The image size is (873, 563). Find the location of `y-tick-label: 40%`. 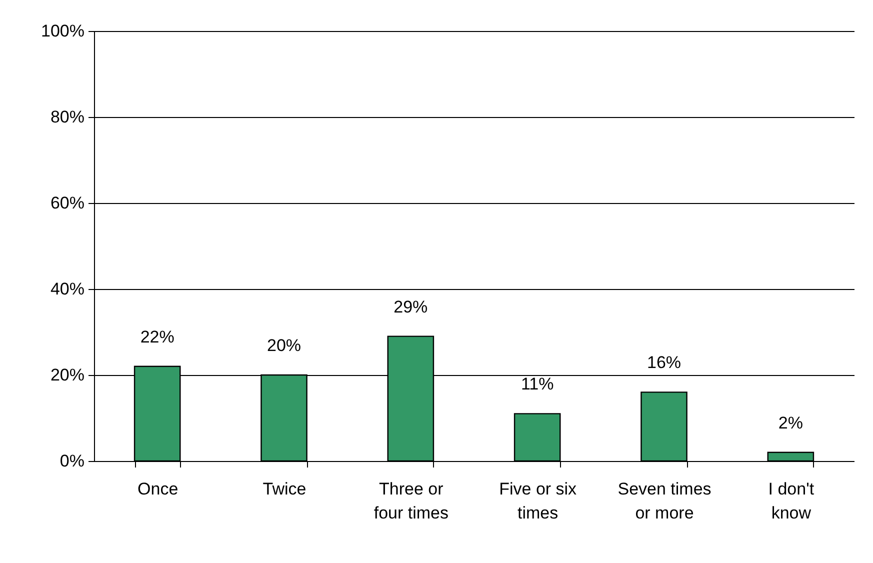

y-tick-label: 40% is located at coordinates (67, 289).